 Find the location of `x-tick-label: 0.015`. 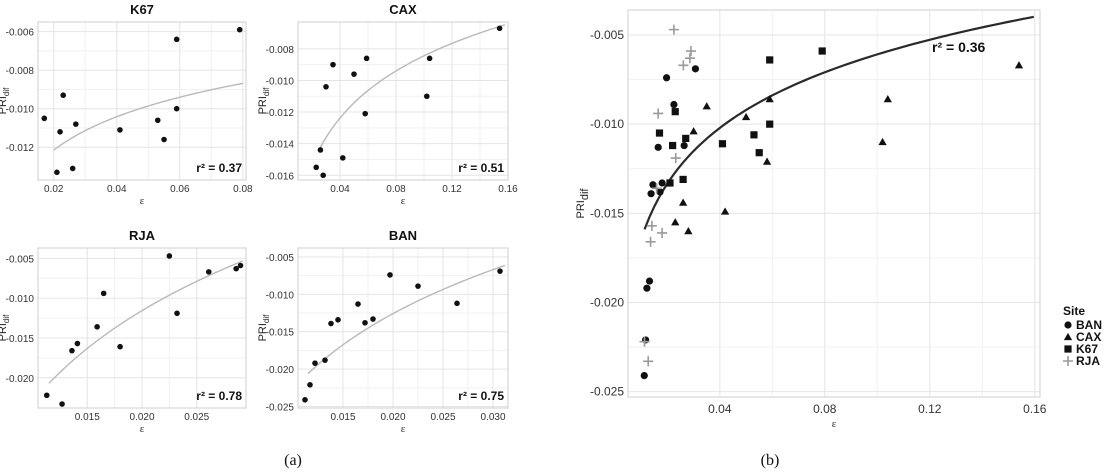

x-tick-label: 0.015 is located at coordinates (87, 417).